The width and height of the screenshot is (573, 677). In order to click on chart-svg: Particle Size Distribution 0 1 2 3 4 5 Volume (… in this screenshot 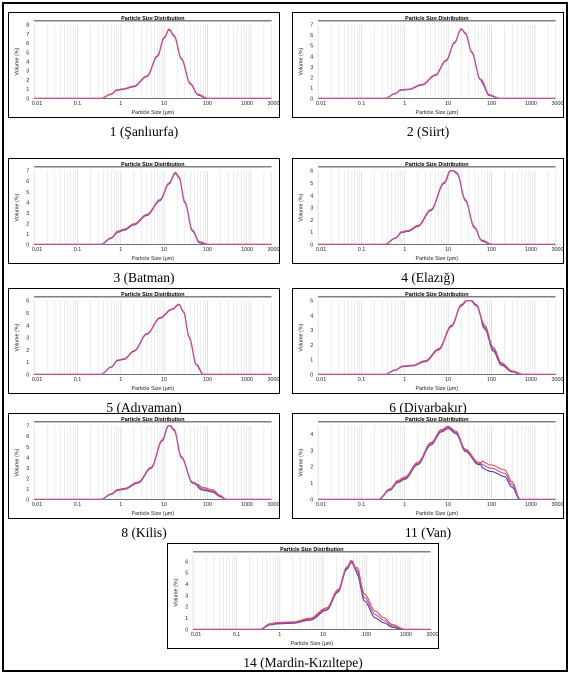, I will do `click(428, 341)`.